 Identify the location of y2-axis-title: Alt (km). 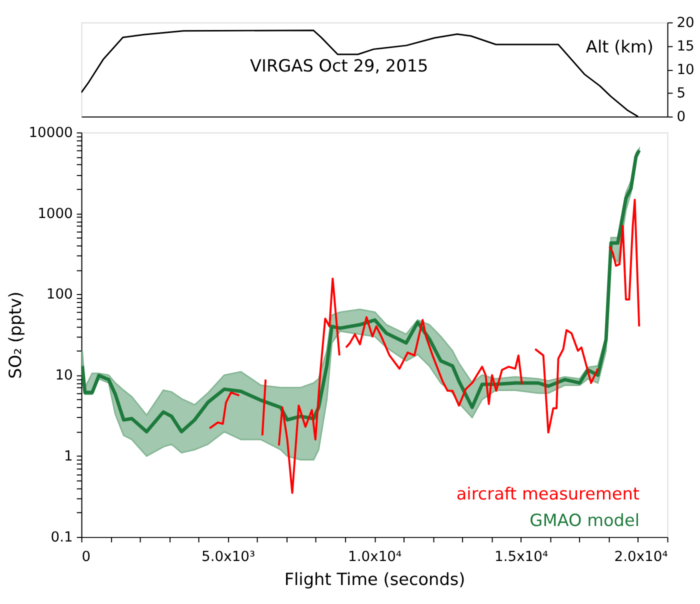
(620, 46).